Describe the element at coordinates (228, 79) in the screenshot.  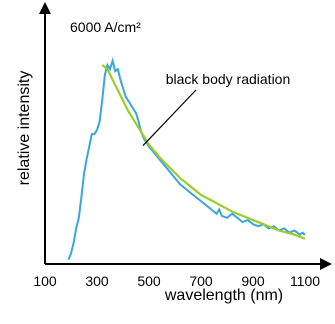
I see `callout-label: black body radiation` at that location.